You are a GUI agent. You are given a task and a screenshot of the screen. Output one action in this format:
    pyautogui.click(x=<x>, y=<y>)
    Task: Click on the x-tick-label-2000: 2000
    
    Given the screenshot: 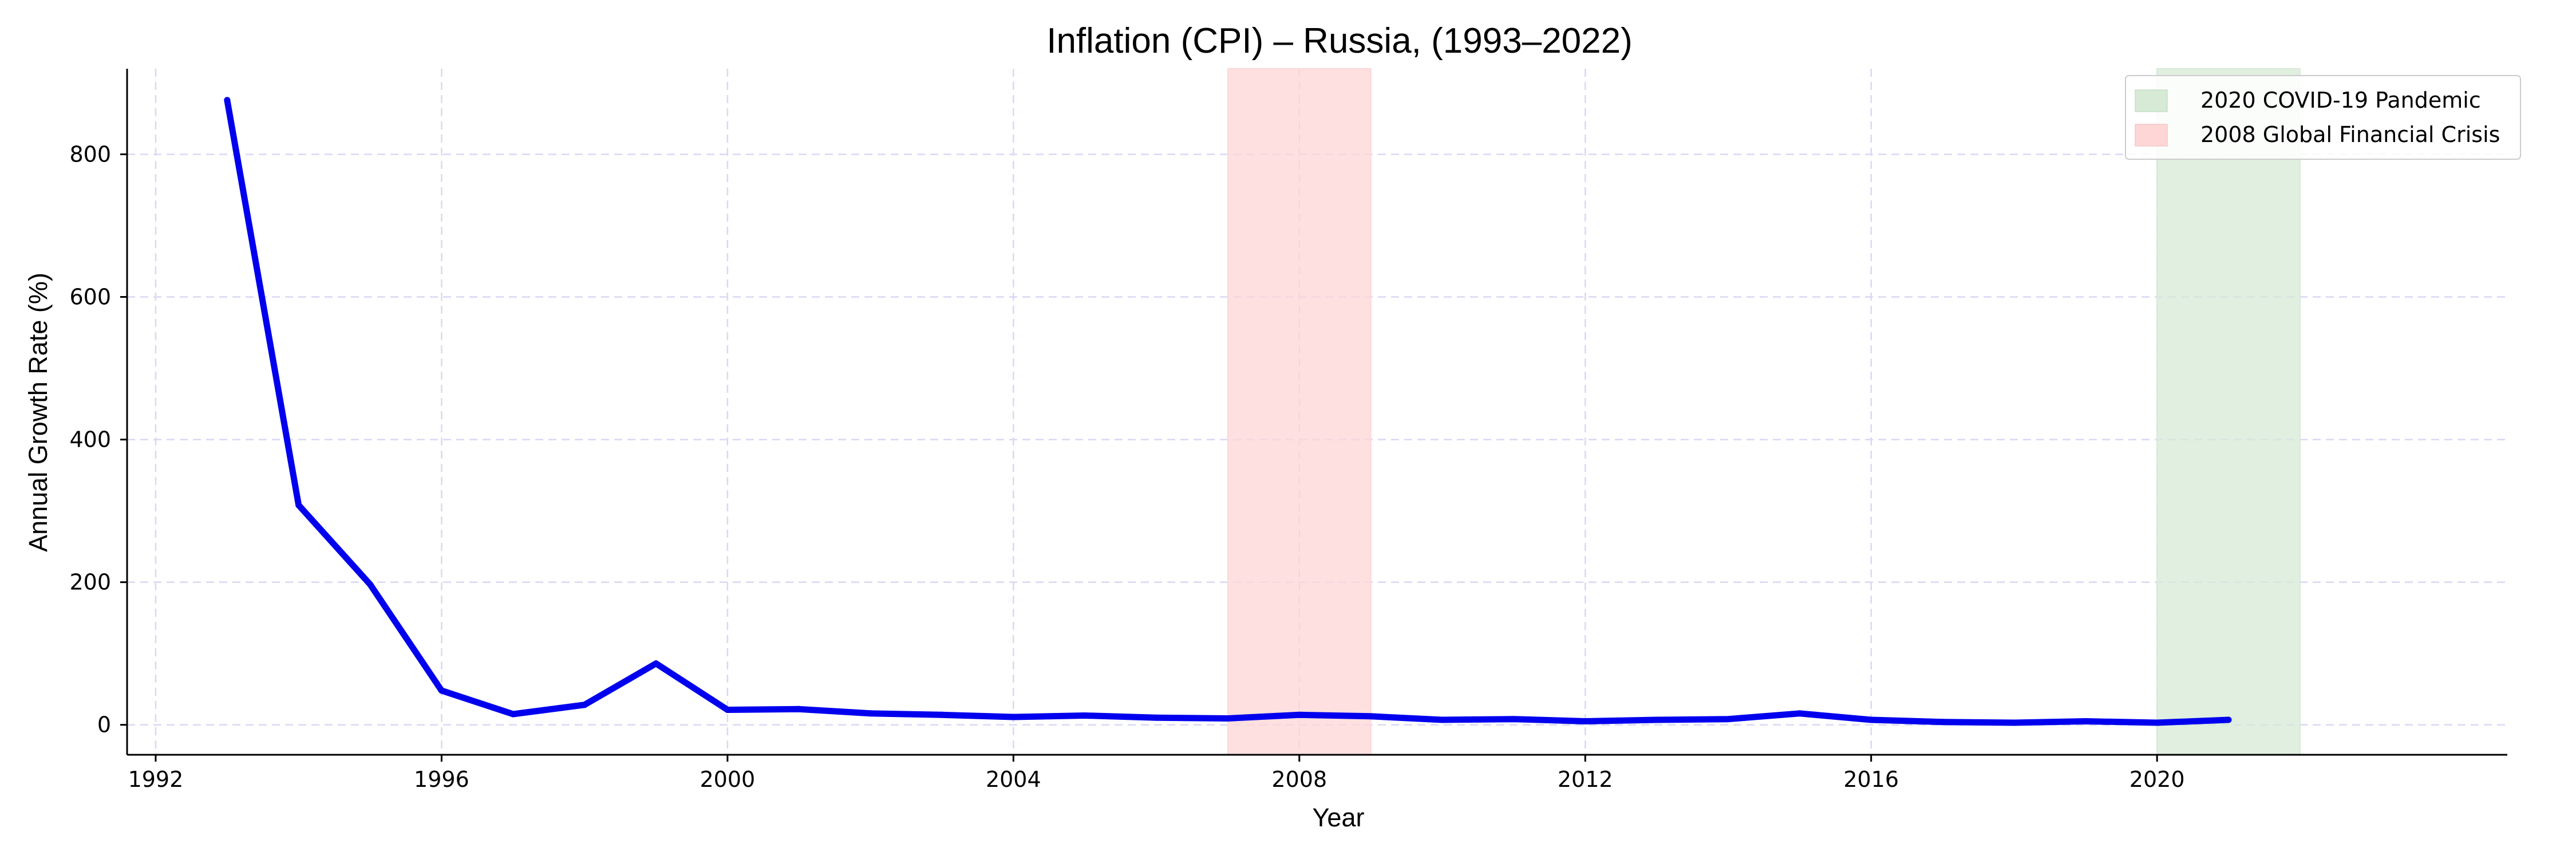 What is the action you would take?
    pyautogui.click(x=728, y=779)
    